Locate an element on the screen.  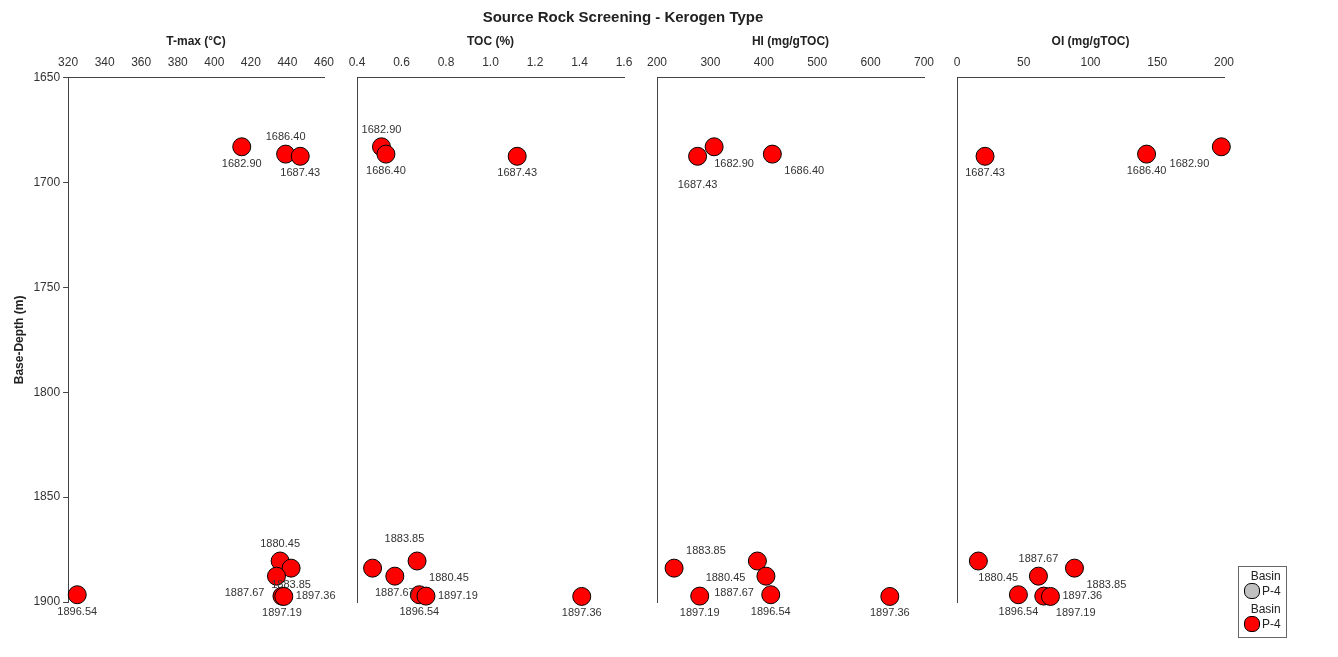
y-tick-label: 1700 is located at coordinates (47, 181).